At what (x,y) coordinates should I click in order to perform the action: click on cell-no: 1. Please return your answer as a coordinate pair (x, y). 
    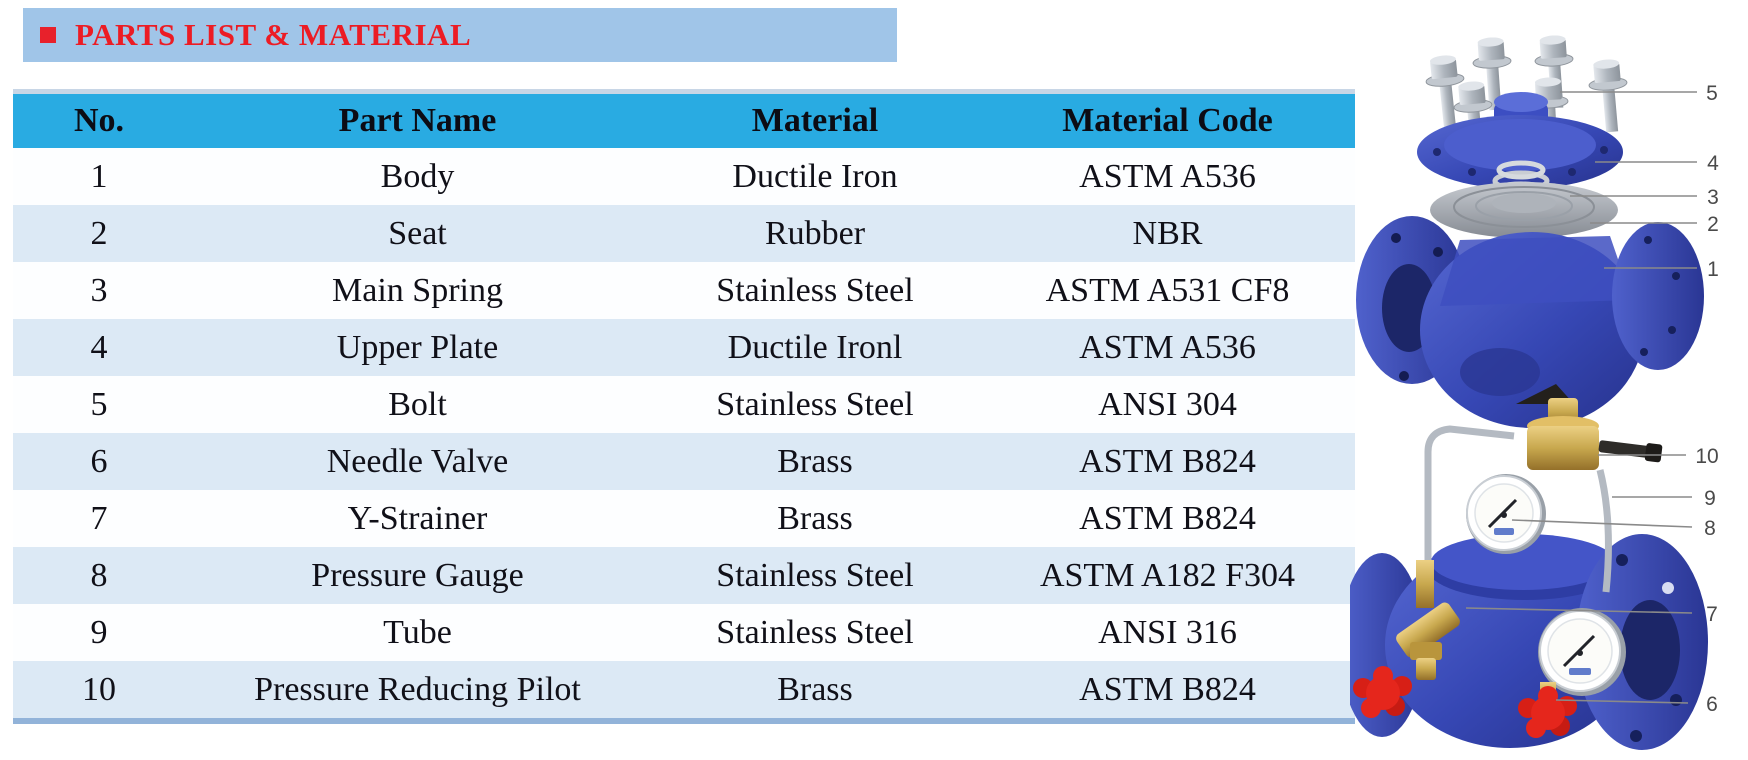
    Looking at the image, I should click on (99, 176).